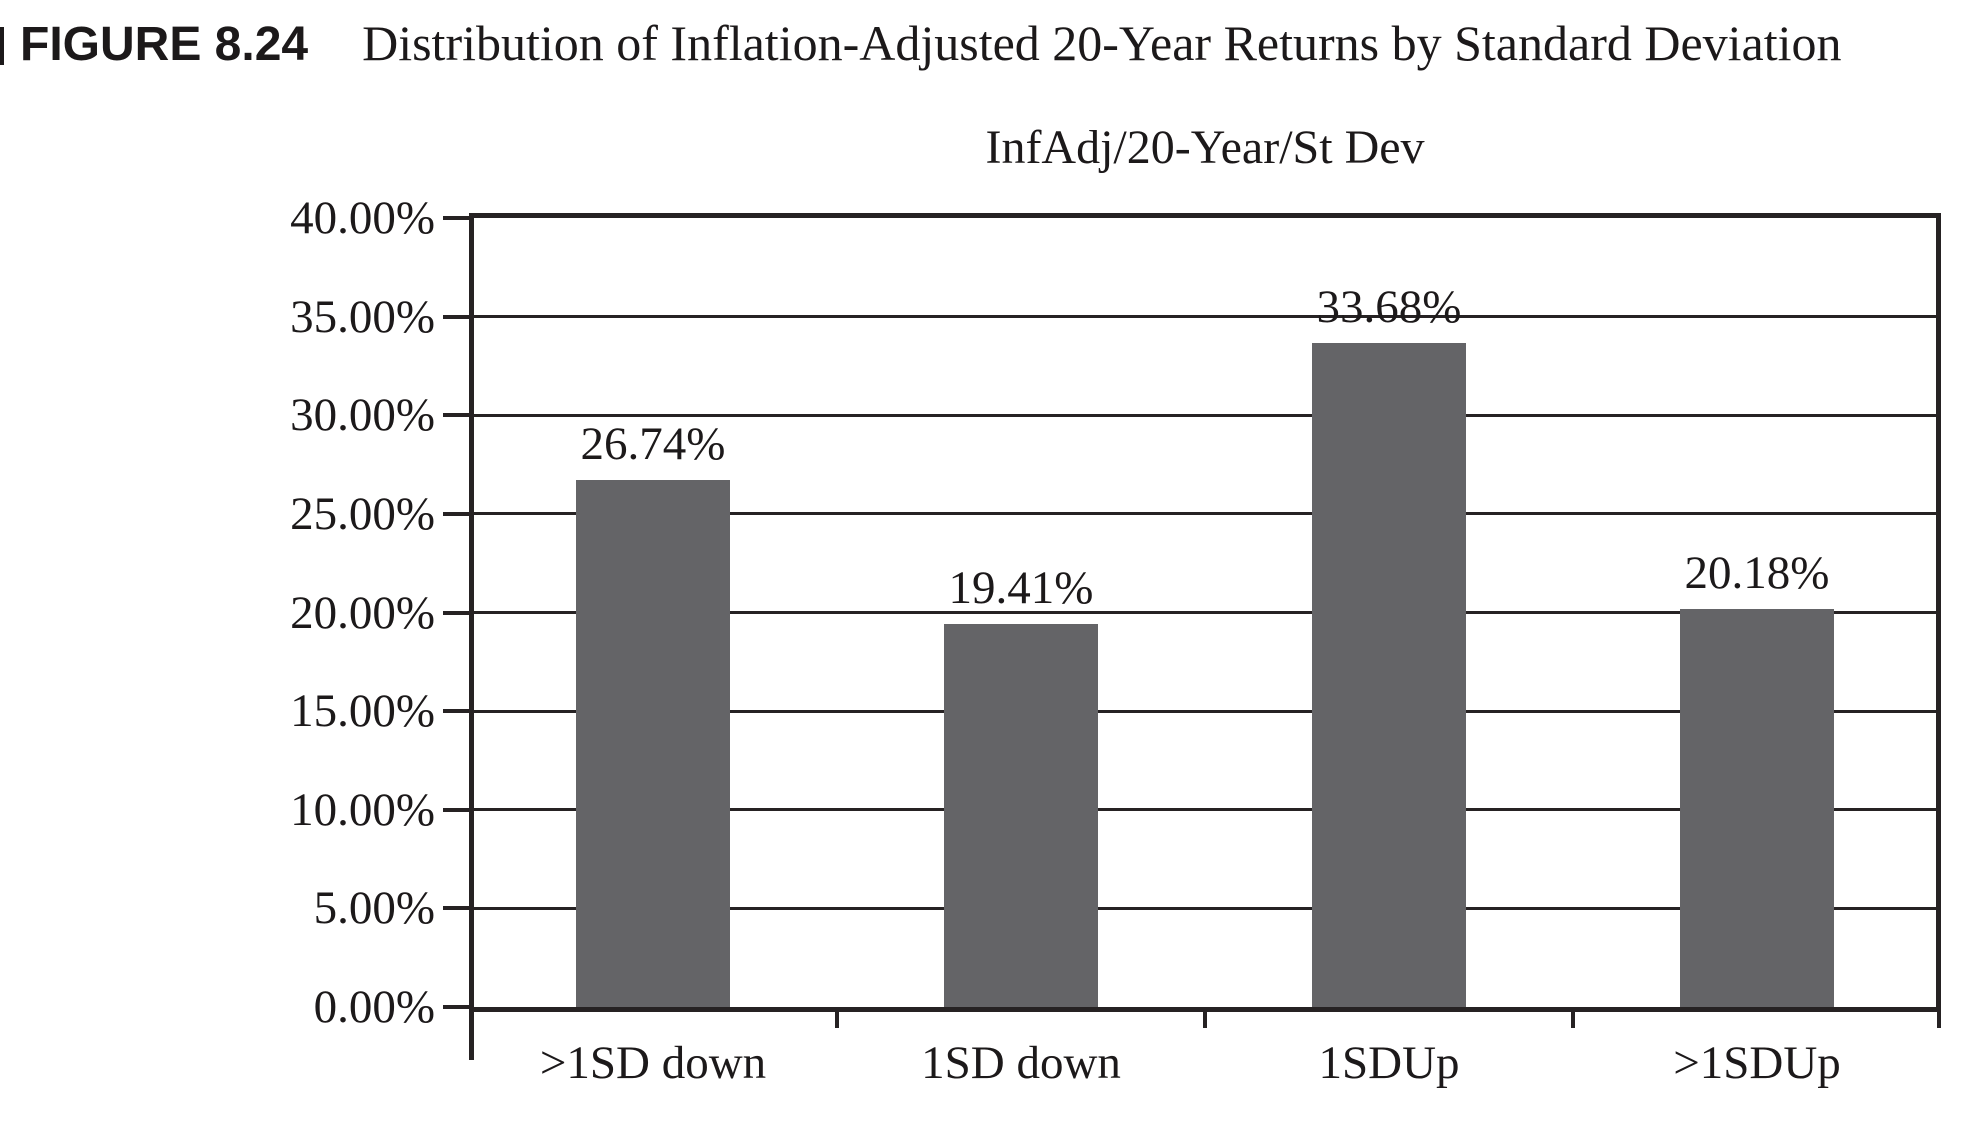 Image resolution: width=1964 pixels, height=1140 pixels. I want to click on plot-frame-top, so click(1205, 215).